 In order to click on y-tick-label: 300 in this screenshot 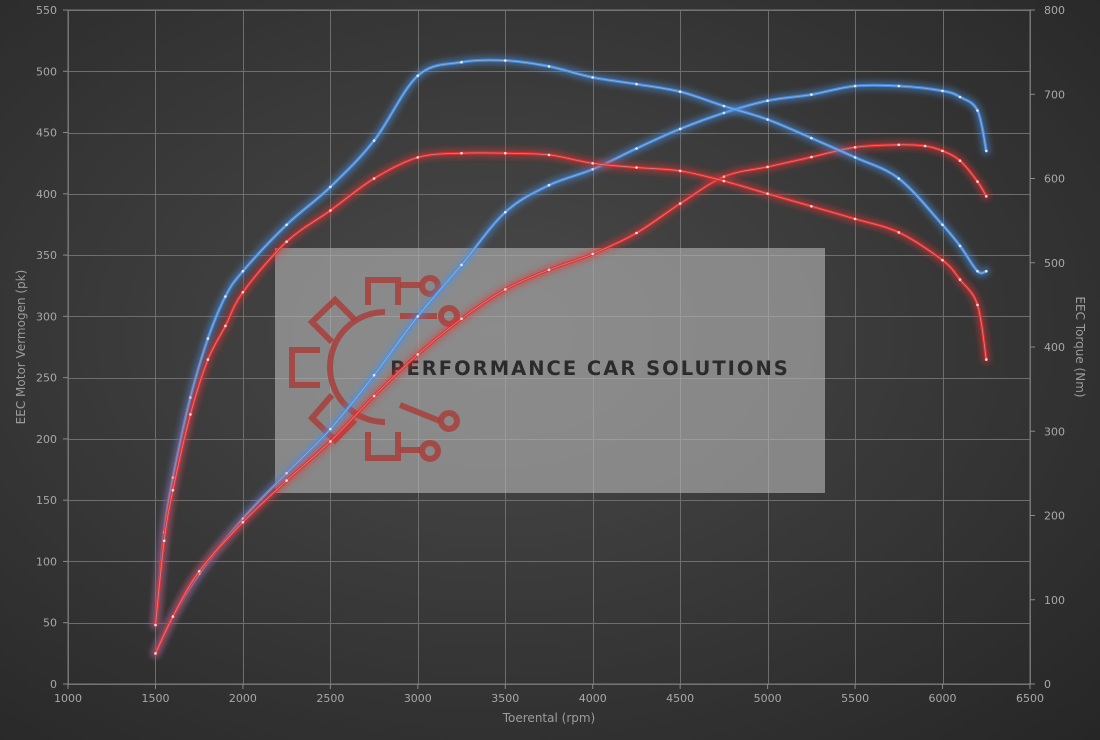, I will do `click(46, 316)`.